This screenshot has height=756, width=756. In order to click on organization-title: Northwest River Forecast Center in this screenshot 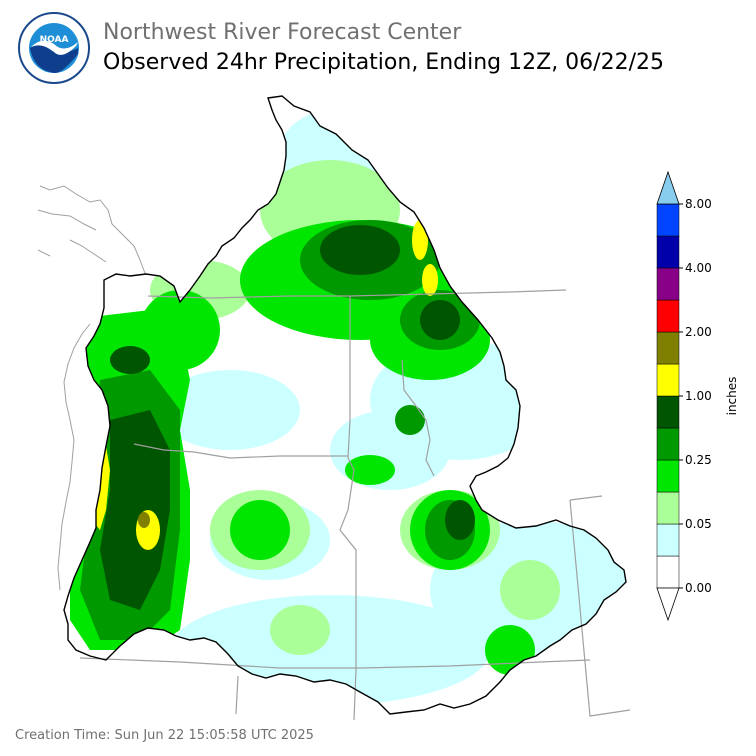, I will do `click(282, 32)`.